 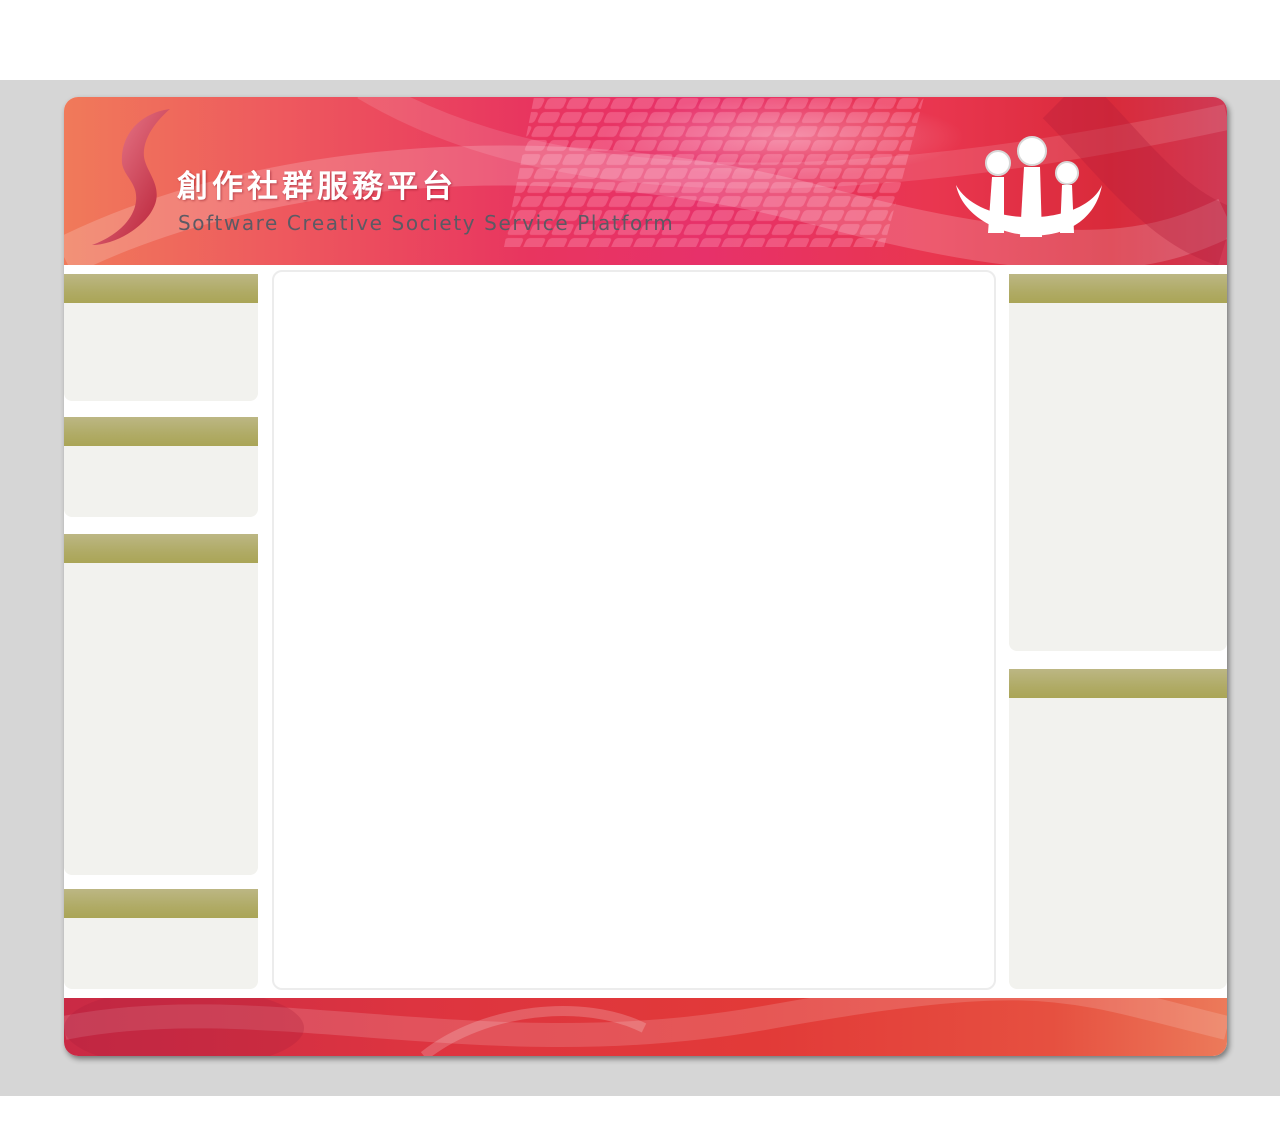 What do you see at coordinates (161, 288) in the screenshot?
I see `left-panel-1-header` at bounding box center [161, 288].